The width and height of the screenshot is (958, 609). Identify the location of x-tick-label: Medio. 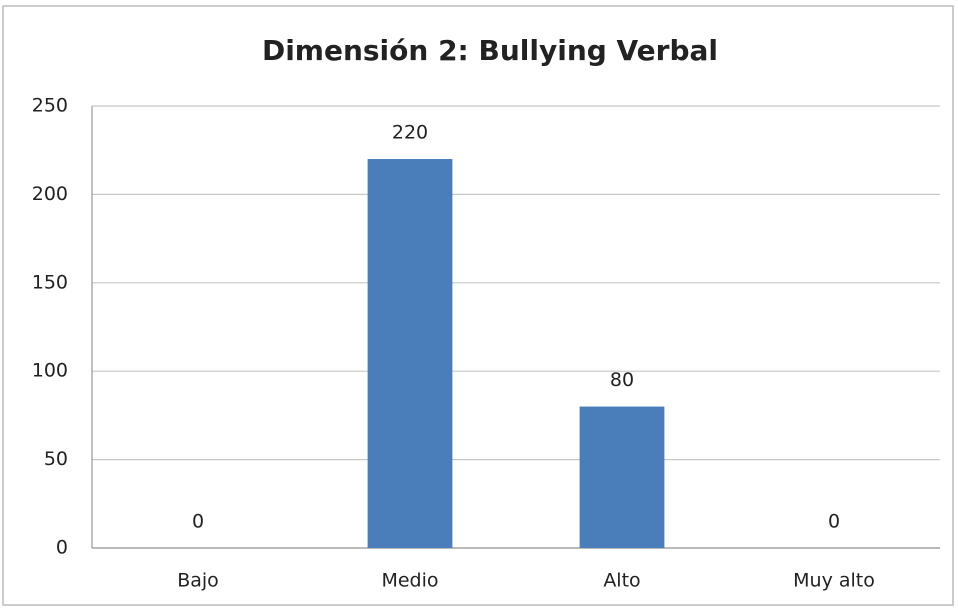
(409, 581).